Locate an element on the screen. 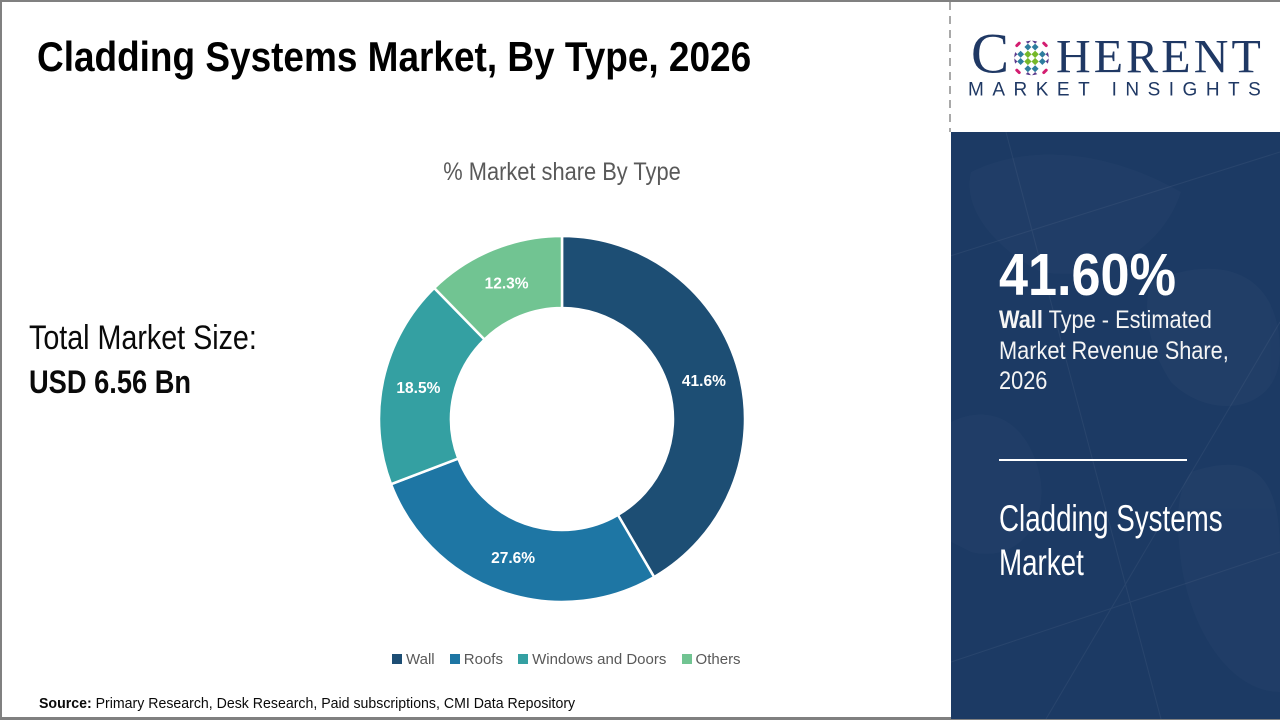 Image resolution: width=1280 pixels, height=720 pixels. svg-text: C is located at coordinates (990, 54).